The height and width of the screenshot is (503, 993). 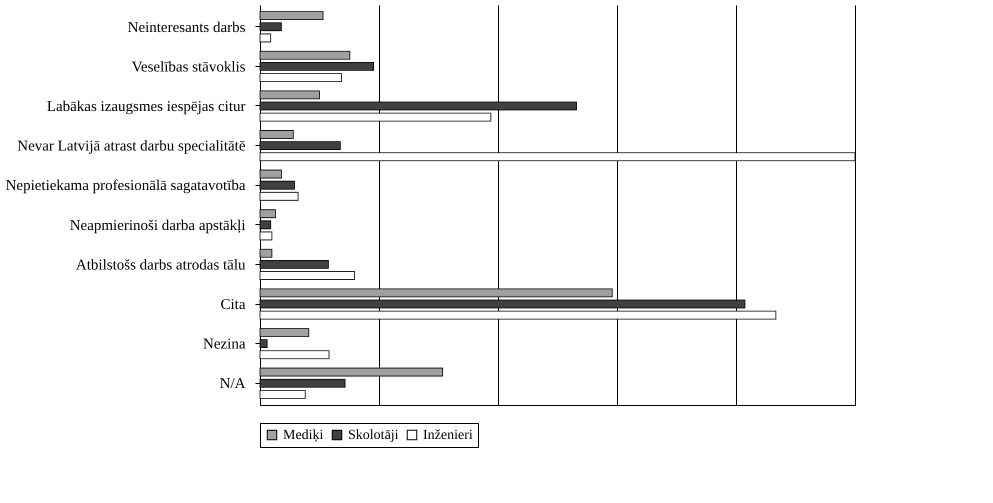 I want to click on y-tick-label: Veselības stāvoklis, so click(x=189, y=67).